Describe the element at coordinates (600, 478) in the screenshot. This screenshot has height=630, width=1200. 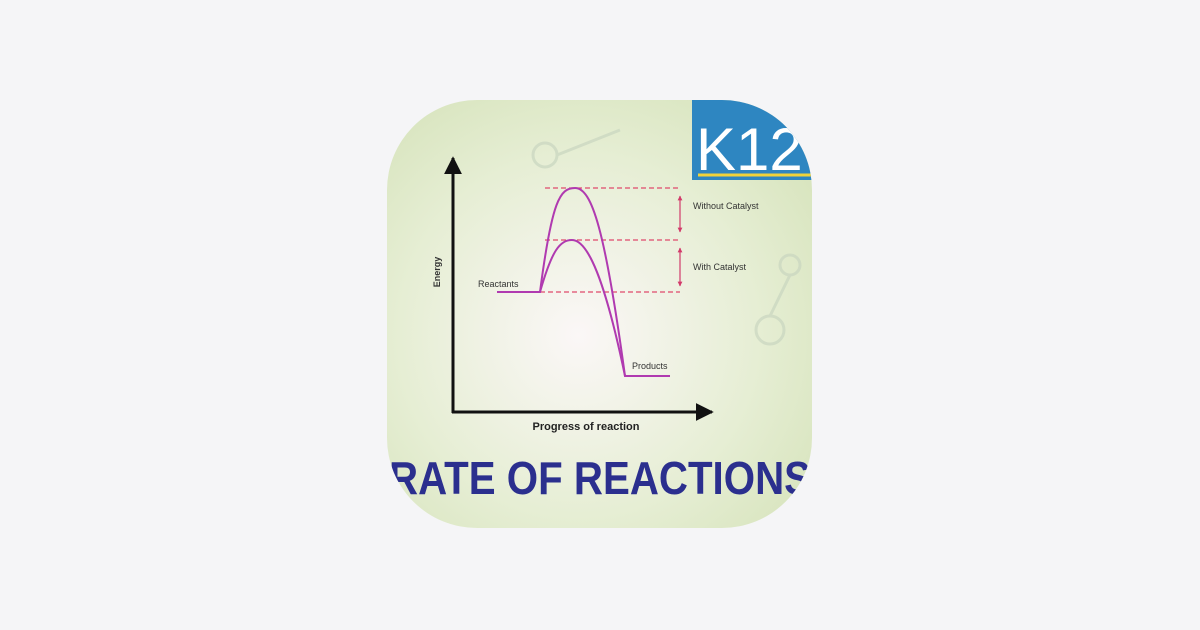
I see `icon-title: RATE OF REACTIONS` at that location.